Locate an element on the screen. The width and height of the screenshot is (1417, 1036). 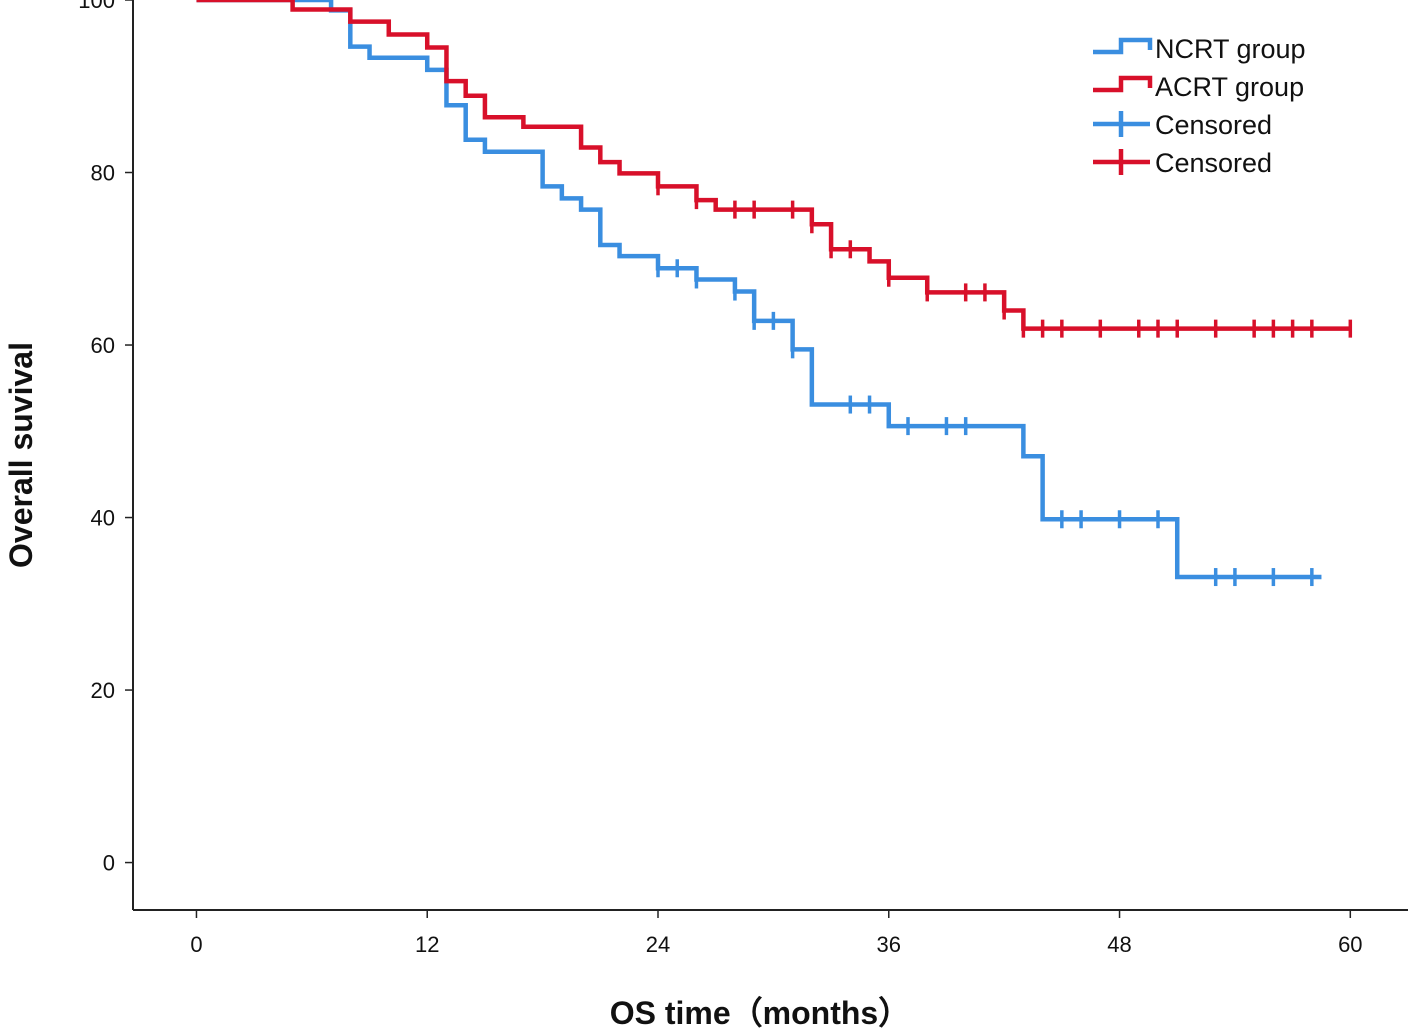
x-tick-label: 48 is located at coordinates (1119, 944).